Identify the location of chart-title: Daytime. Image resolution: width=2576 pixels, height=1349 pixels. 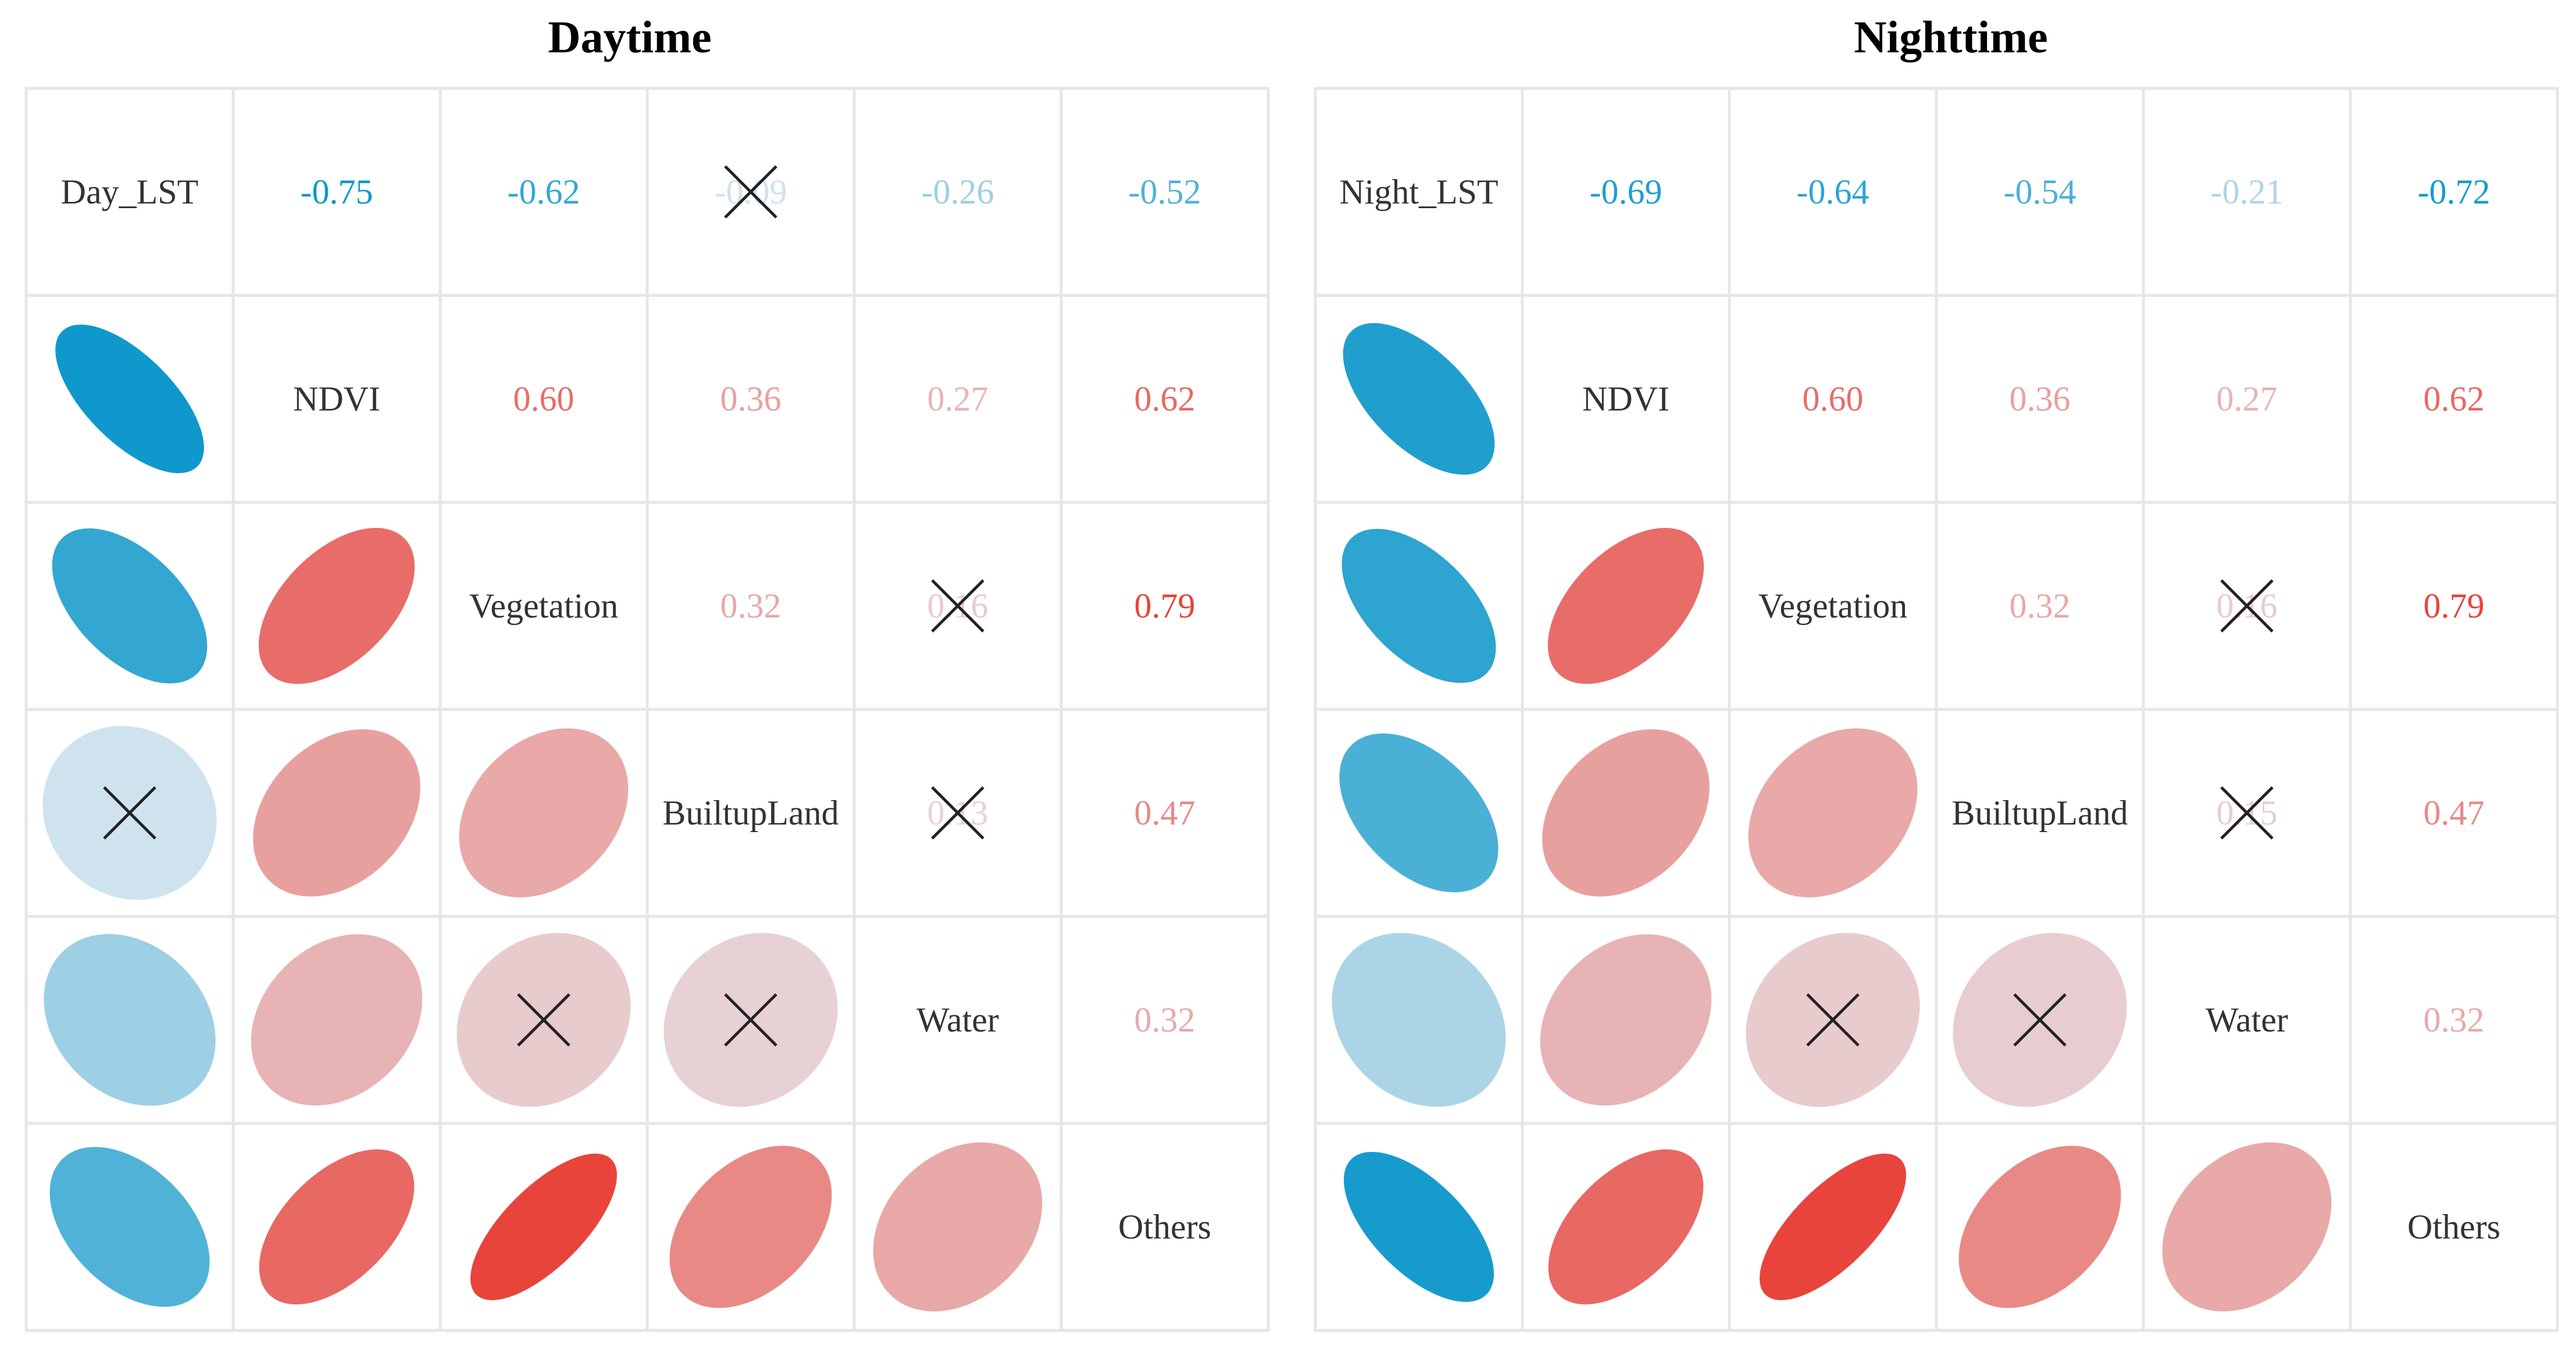
(630, 37).